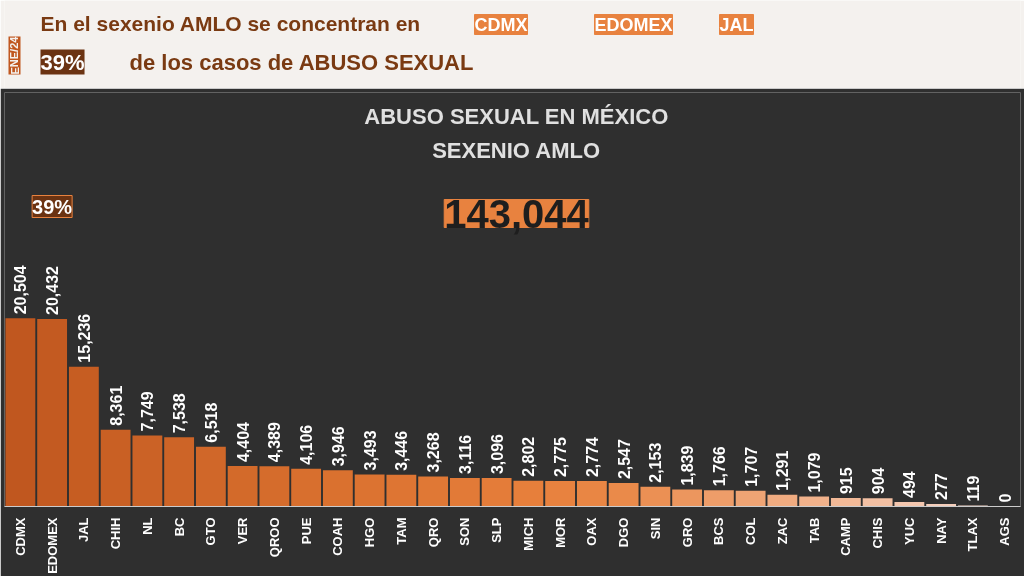  What do you see at coordinates (274, 537) in the screenshot?
I see `x-tick-label: QROO` at bounding box center [274, 537].